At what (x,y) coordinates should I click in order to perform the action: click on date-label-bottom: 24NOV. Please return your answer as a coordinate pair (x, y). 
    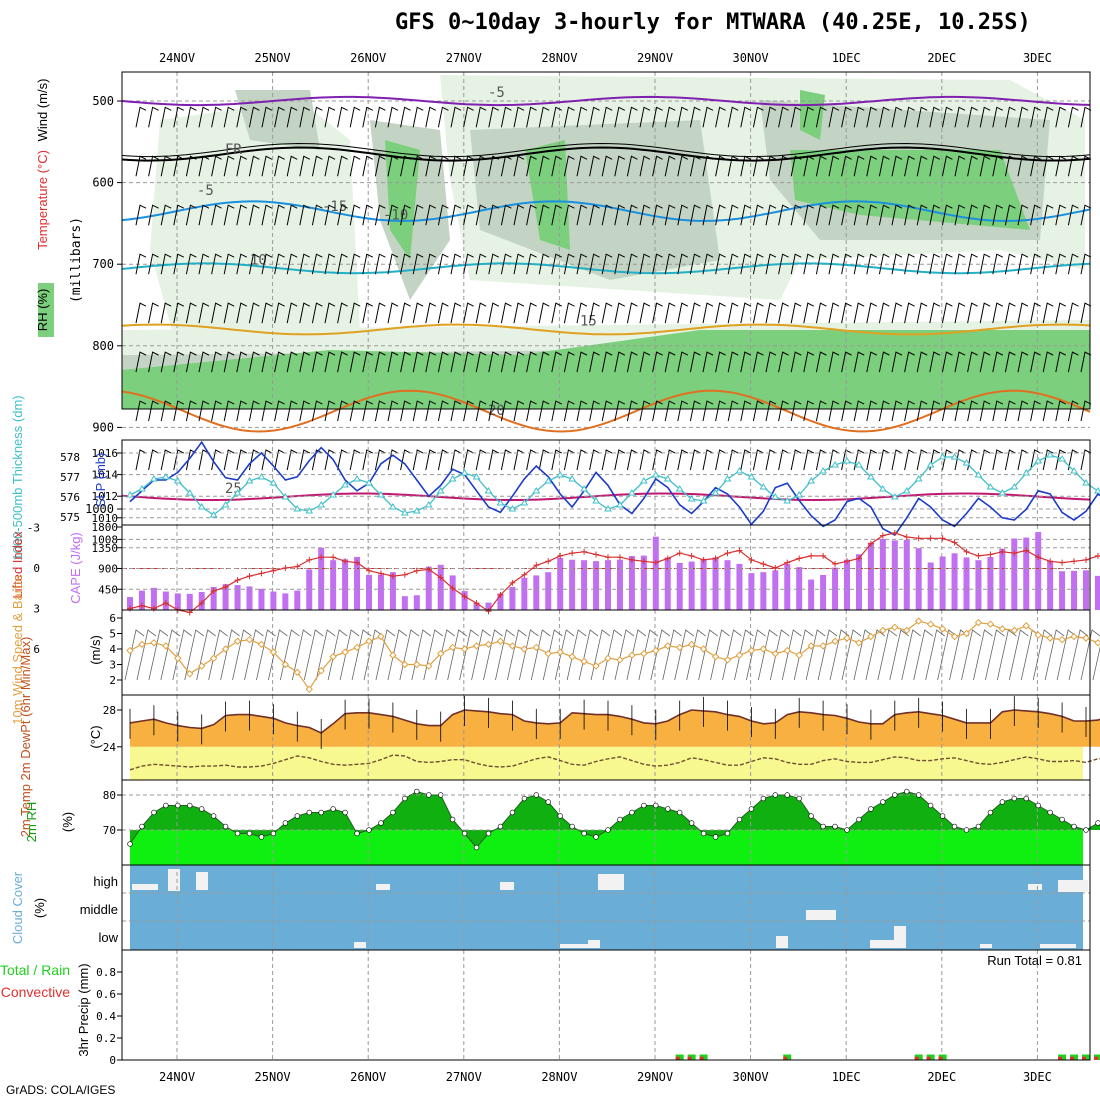
    Looking at the image, I should click on (177, 1077).